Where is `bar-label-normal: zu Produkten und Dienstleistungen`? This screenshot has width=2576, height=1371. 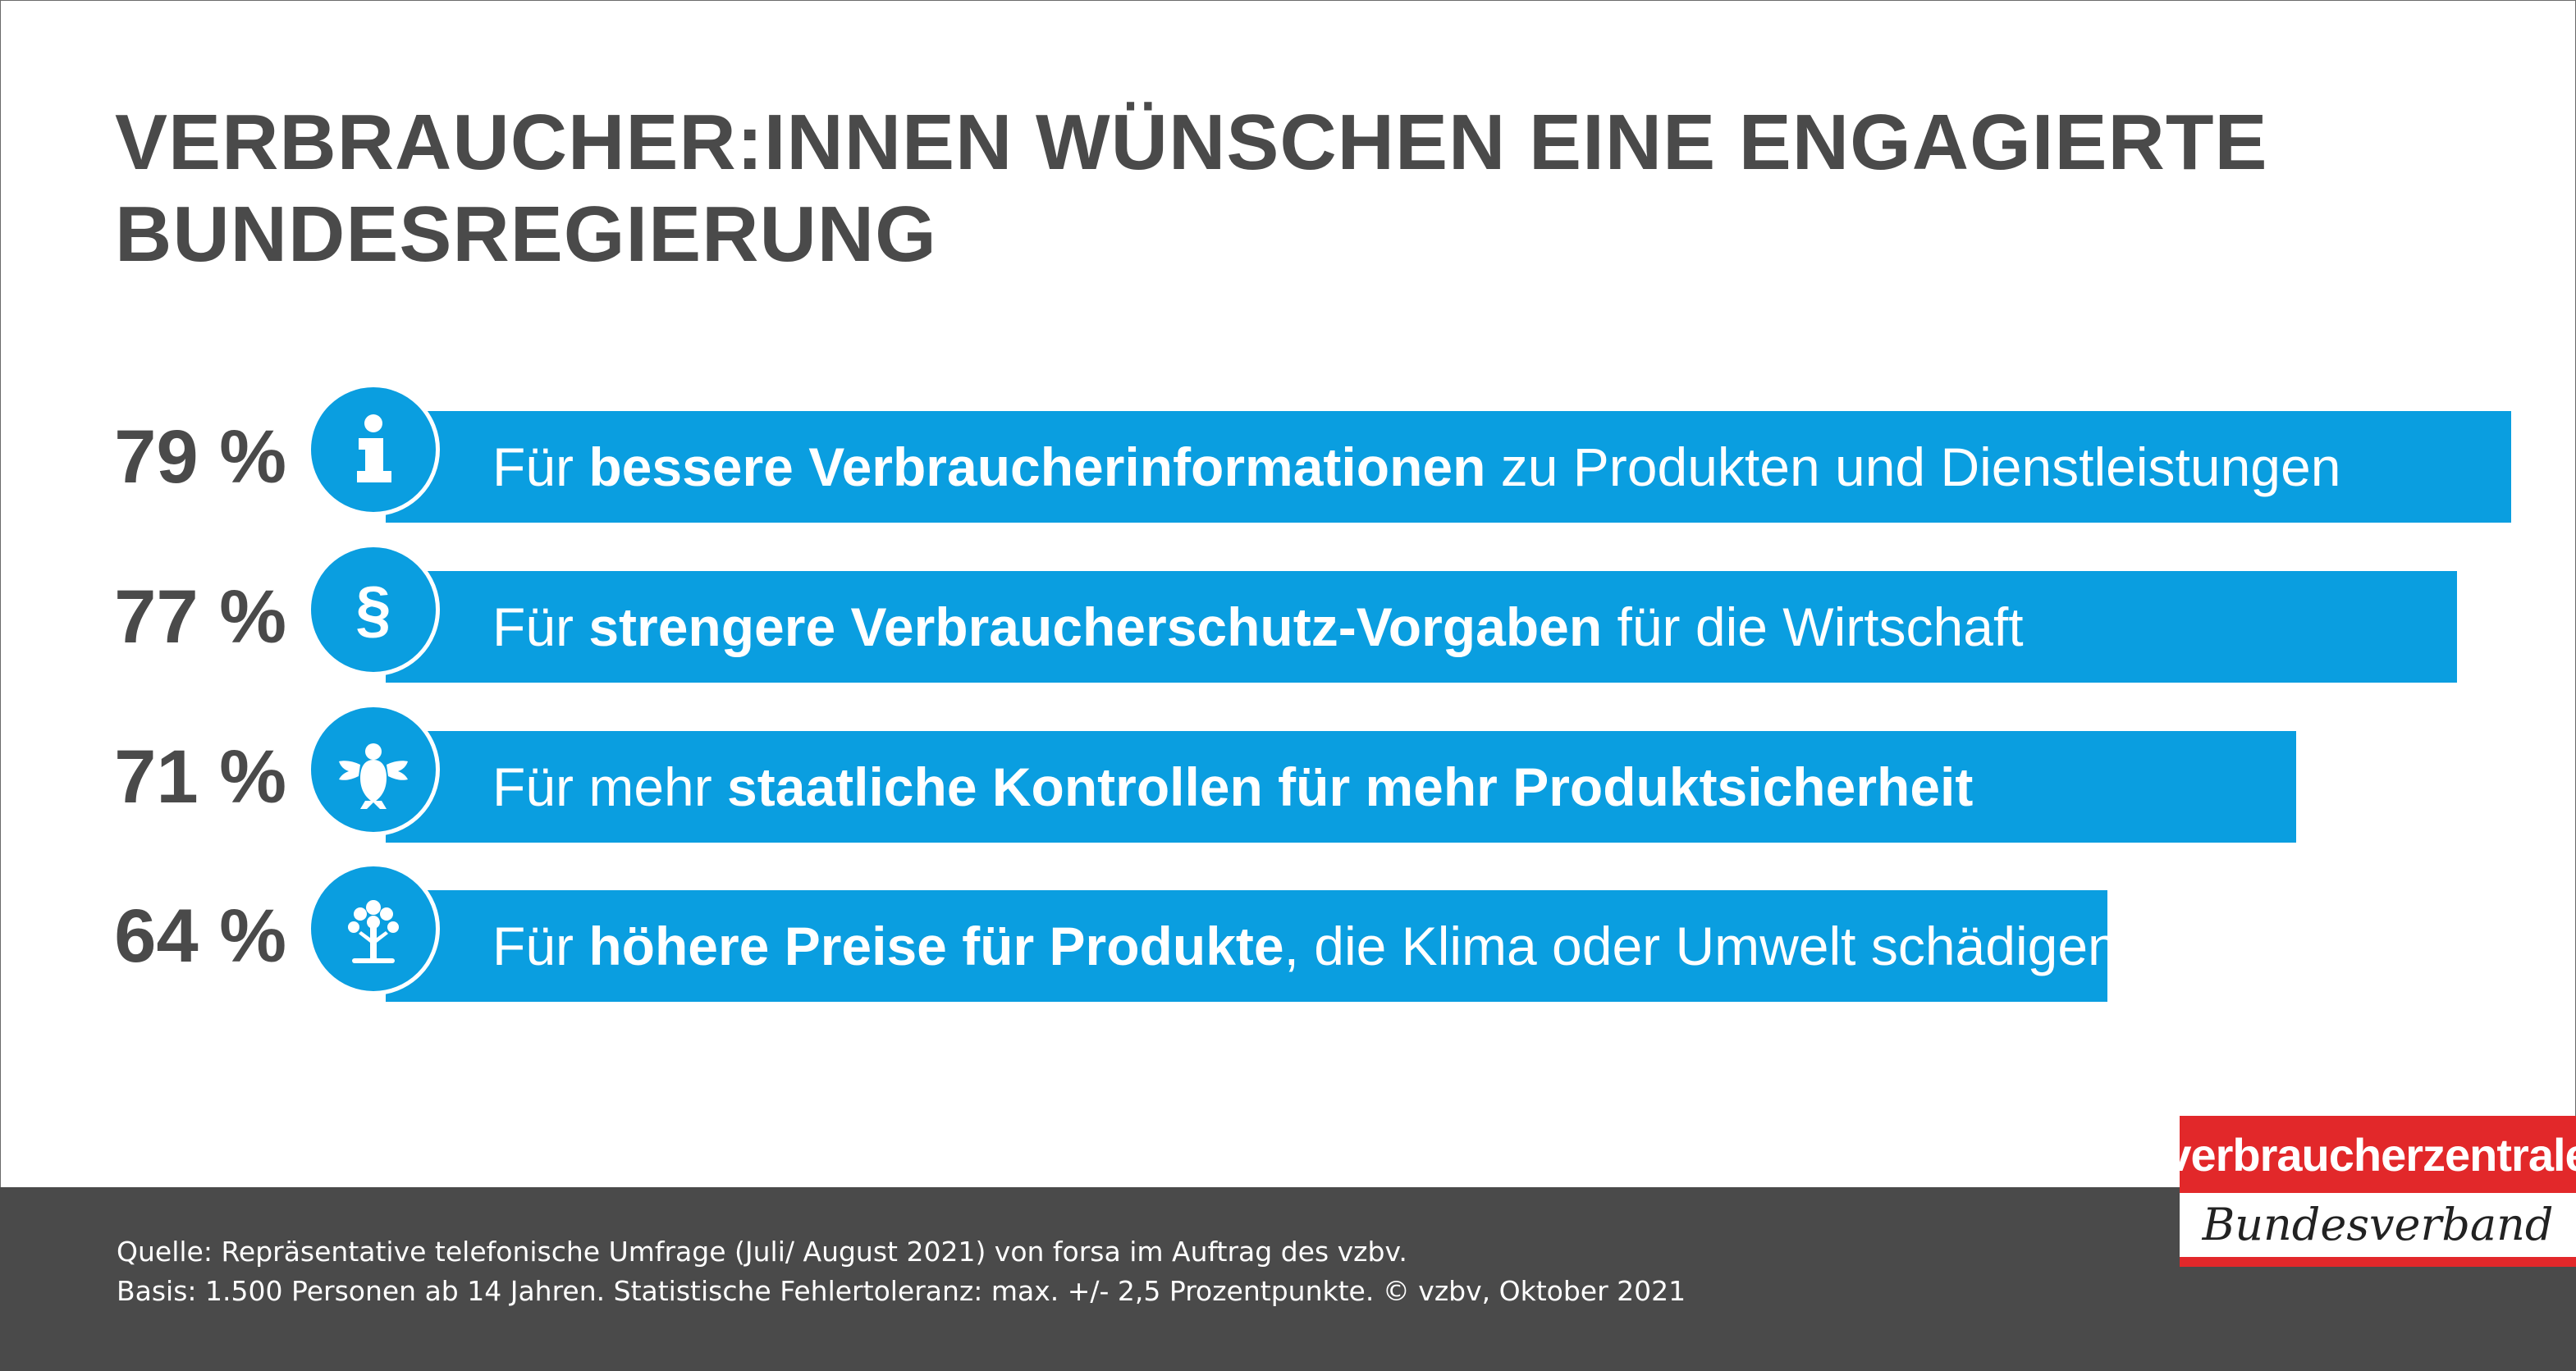
bar-label-normal: zu Produkten und Dienstleistungen is located at coordinates (1913, 467).